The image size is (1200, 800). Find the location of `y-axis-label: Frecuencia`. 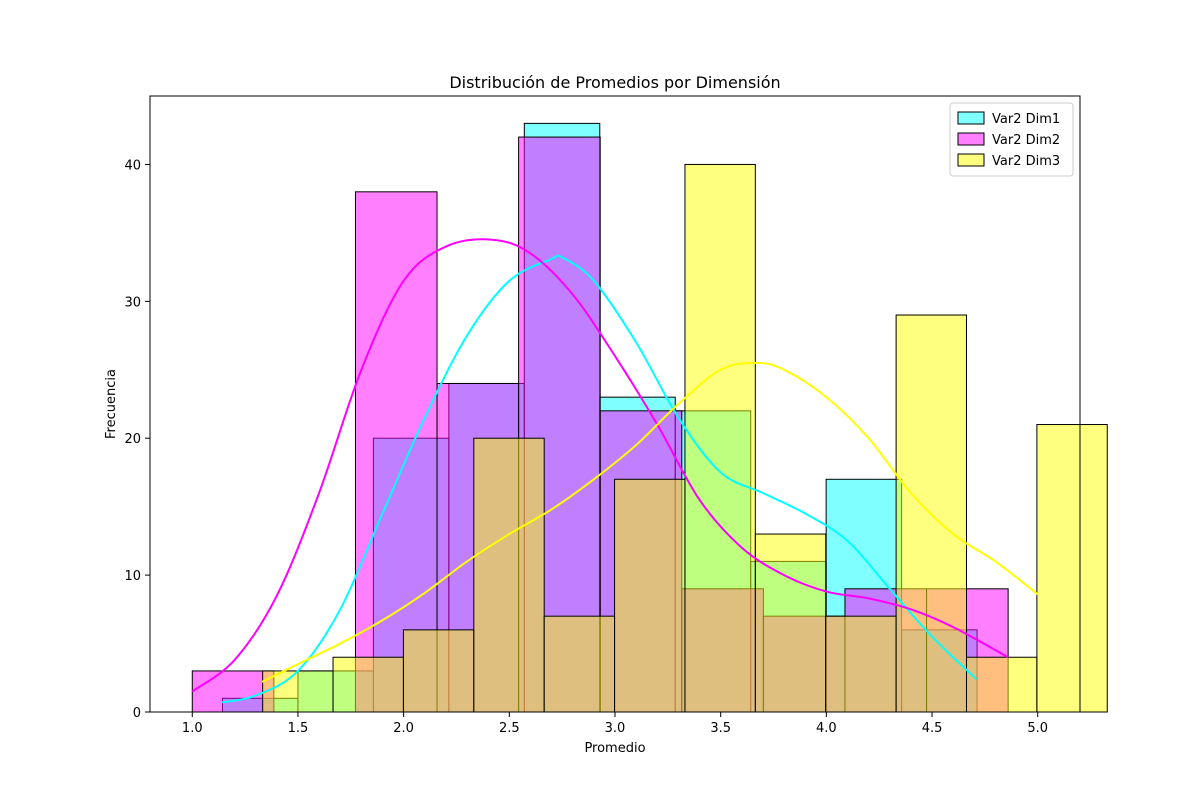

y-axis-label: Frecuencia is located at coordinates (111, 404).